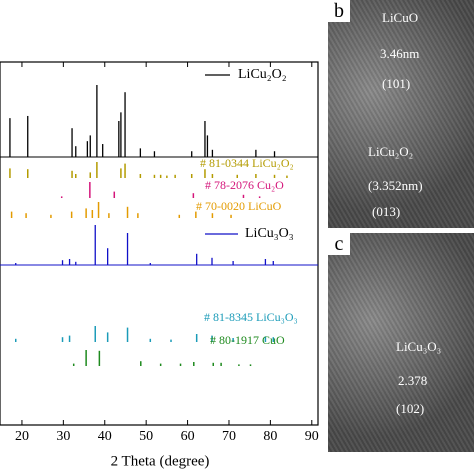 This screenshot has height=474, width=474. I want to click on tem-panel-c: c LiCu₃O₃ 2.378 (102), so click(401, 342).